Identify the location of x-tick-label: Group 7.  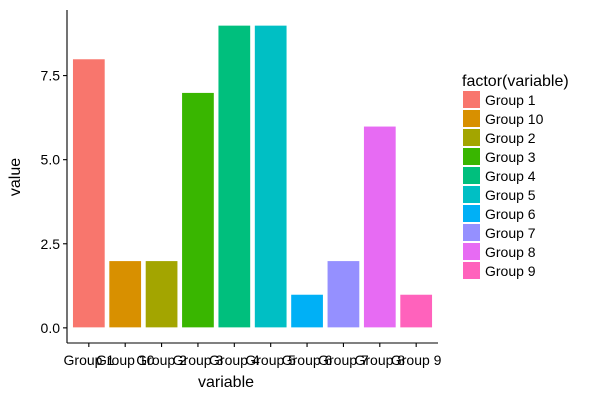
(343, 360).